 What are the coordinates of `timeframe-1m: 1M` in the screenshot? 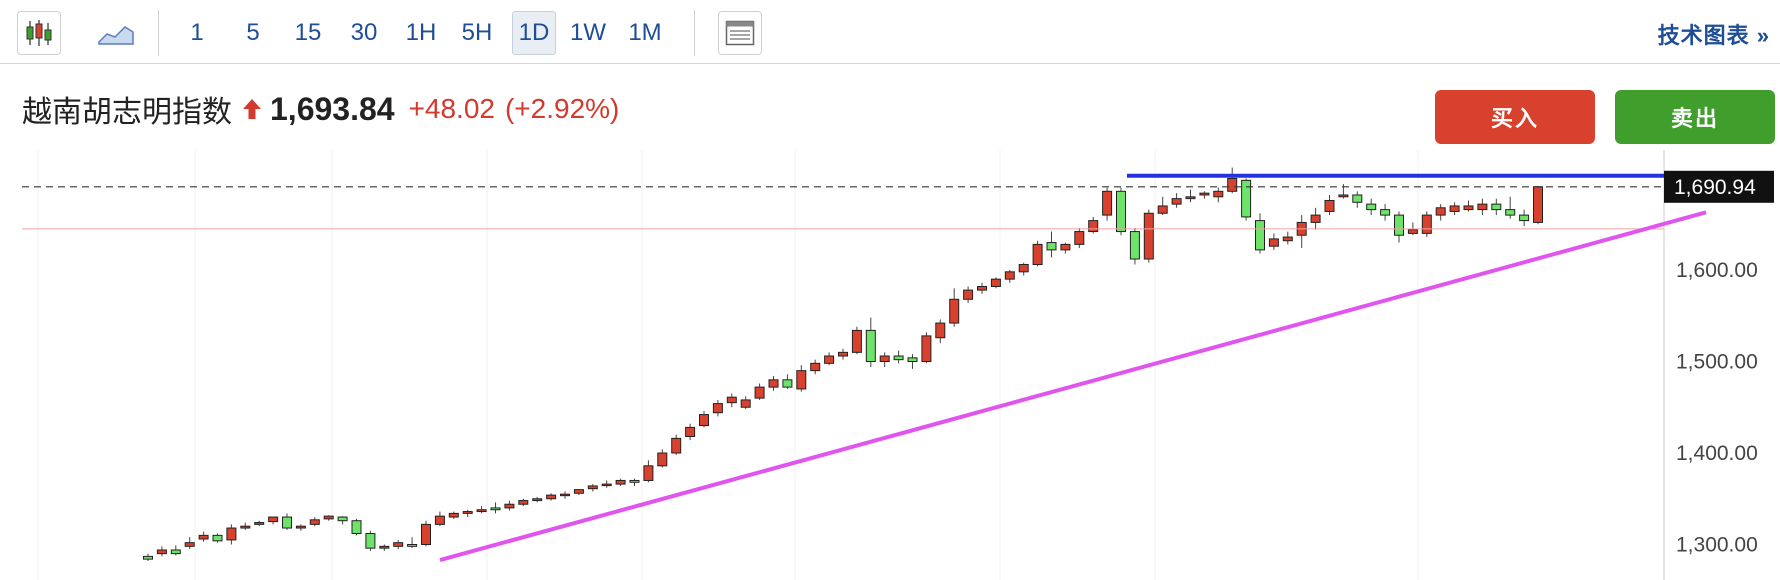 It's located at (645, 32).